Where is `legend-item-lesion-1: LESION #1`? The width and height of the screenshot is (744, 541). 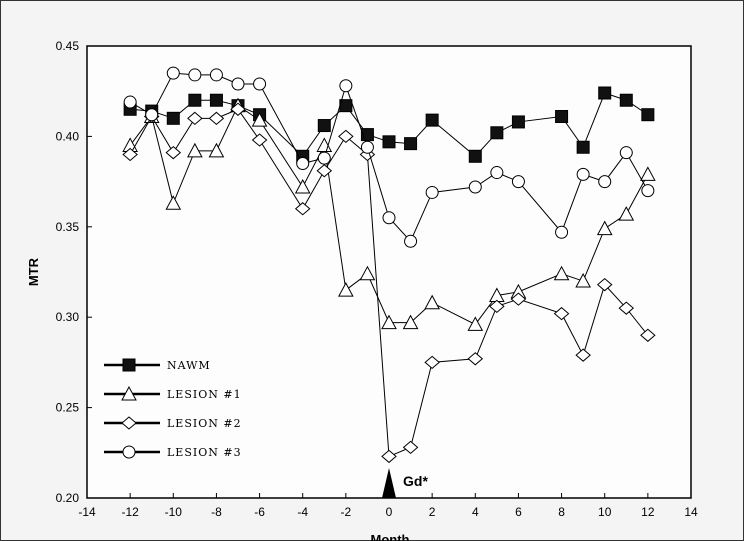
legend-item-lesion-1: LESION #1 is located at coordinates (173, 393).